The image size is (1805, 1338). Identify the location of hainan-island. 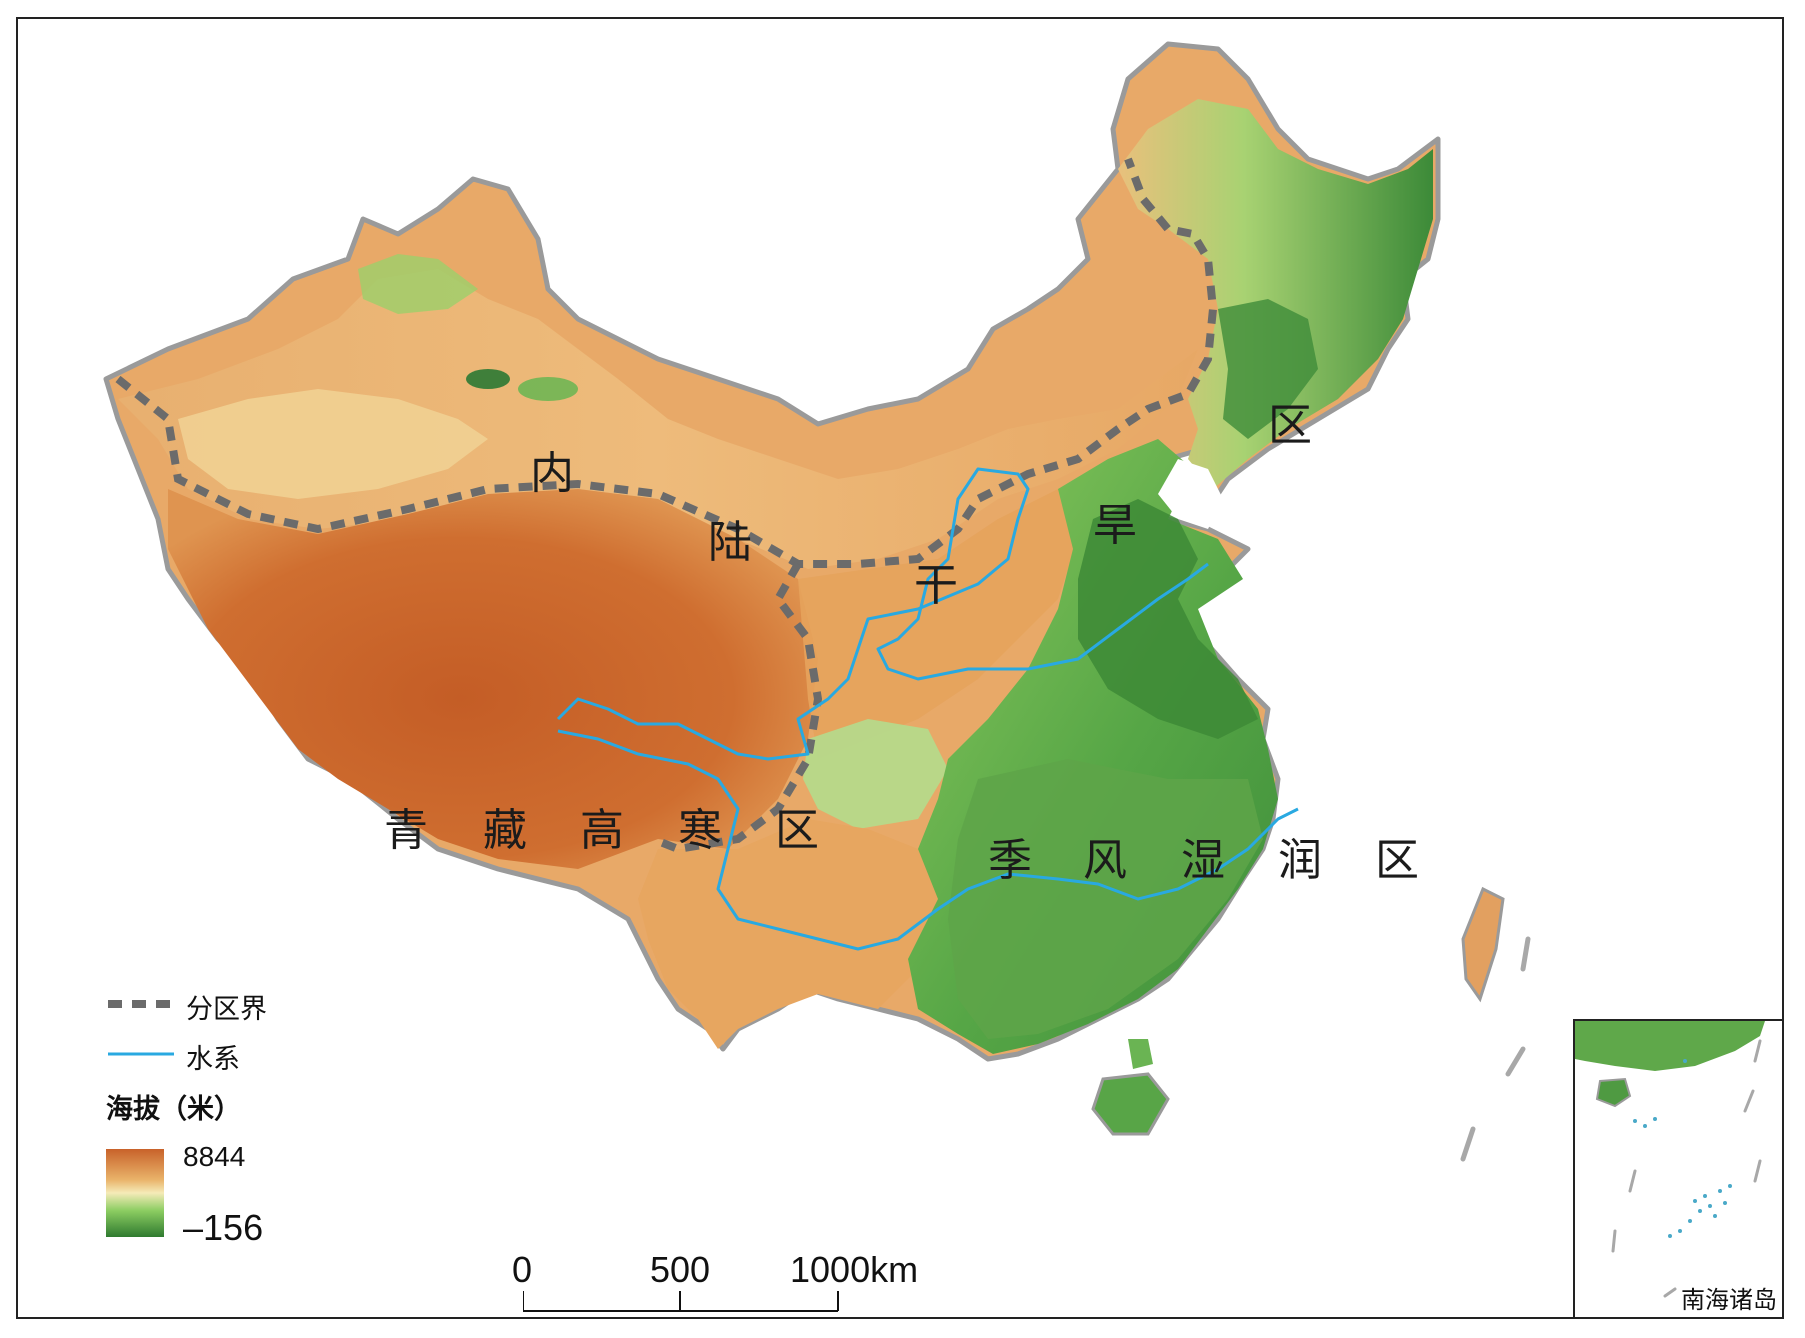
(1130, 1104).